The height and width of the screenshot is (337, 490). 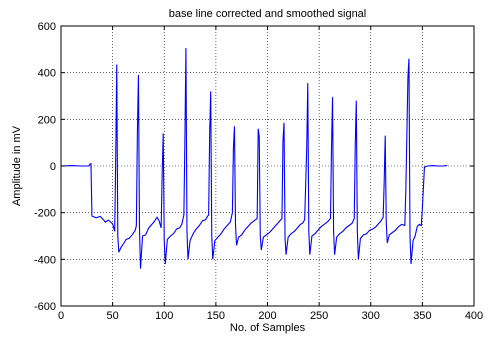 What do you see at coordinates (474, 316) in the screenshot?
I see `x-tick-label: 400` at bounding box center [474, 316].